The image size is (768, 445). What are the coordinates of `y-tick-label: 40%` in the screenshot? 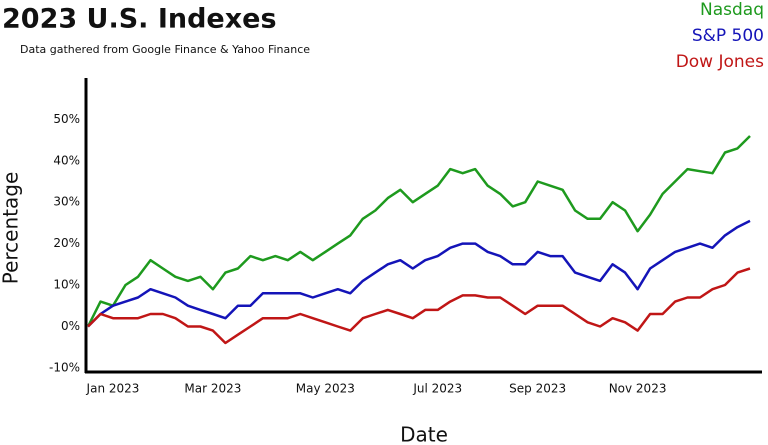 It's located at (66, 160).